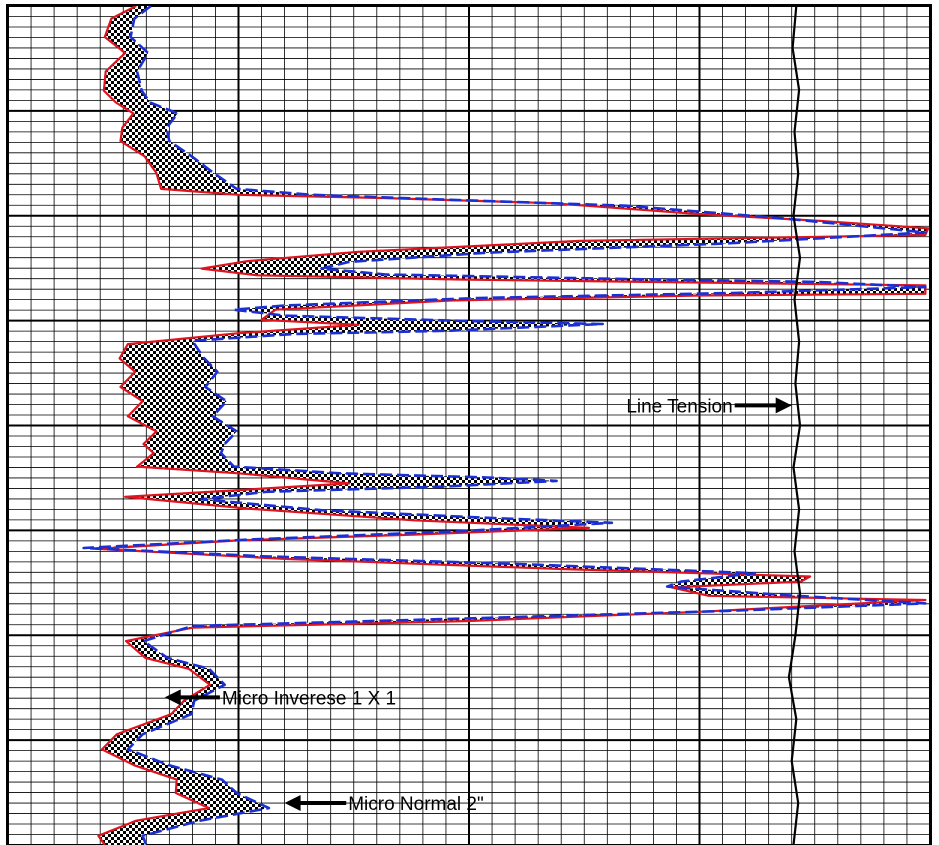 This screenshot has height=845, width=939. I want to click on annotation-micro-inverse-label: Micro Inverese 1 X 1, so click(309, 698).